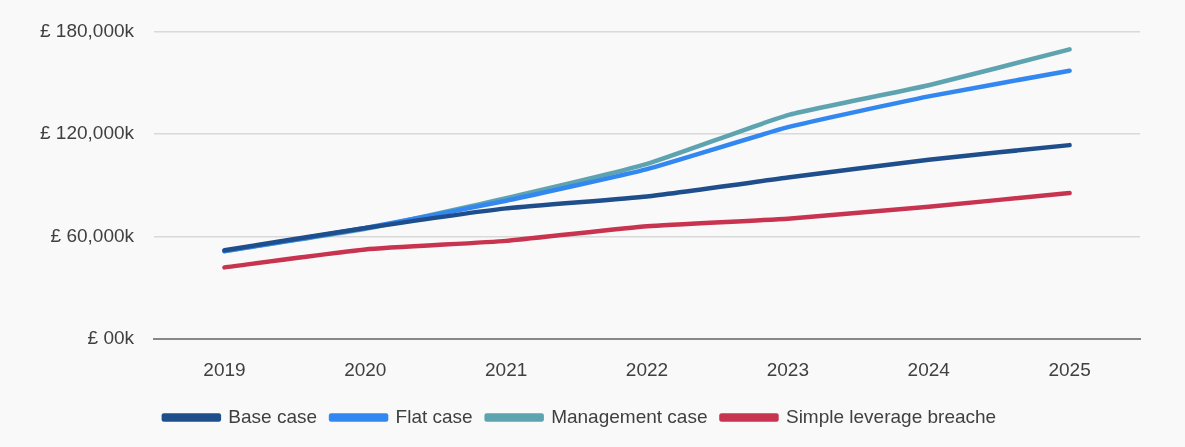 Image resolution: width=1185 pixels, height=447 pixels. I want to click on x-tick-label: 2025, so click(1069, 369).